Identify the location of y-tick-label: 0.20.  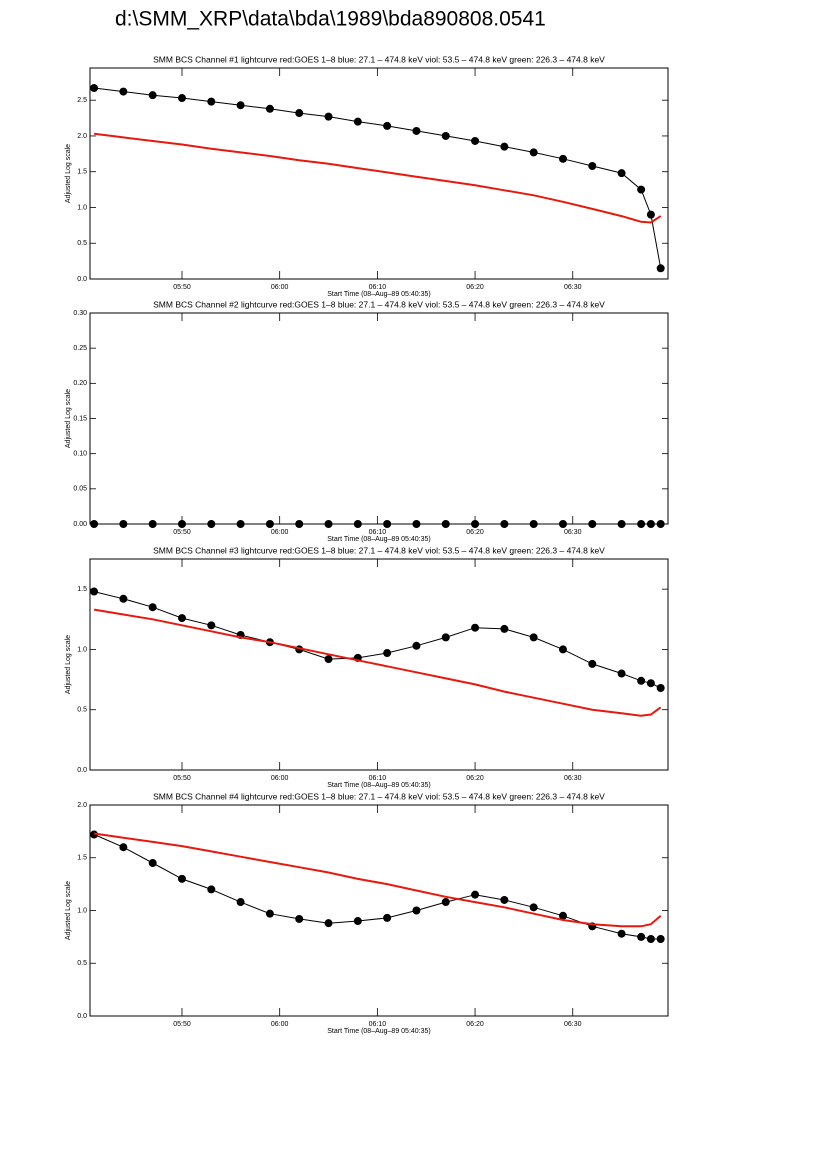
(80, 383).